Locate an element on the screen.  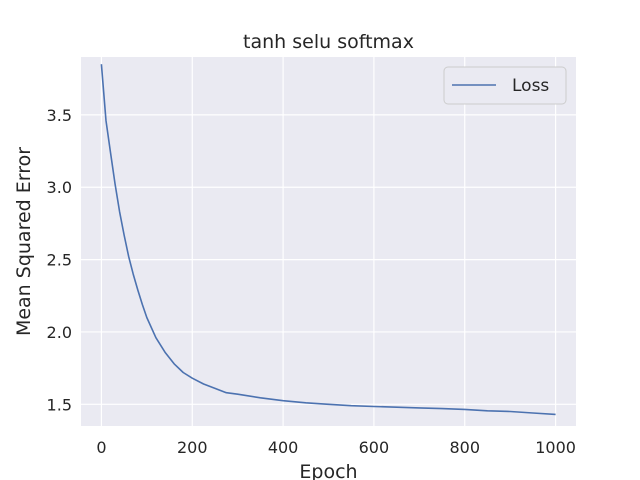
x-tick-label: 600 is located at coordinates (374, 447).